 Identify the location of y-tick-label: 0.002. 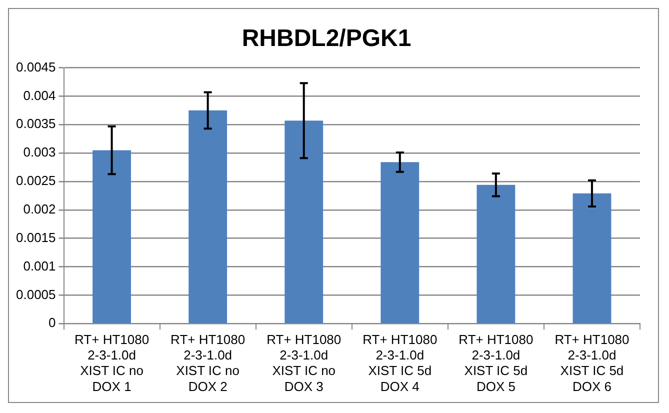
(39, 208).